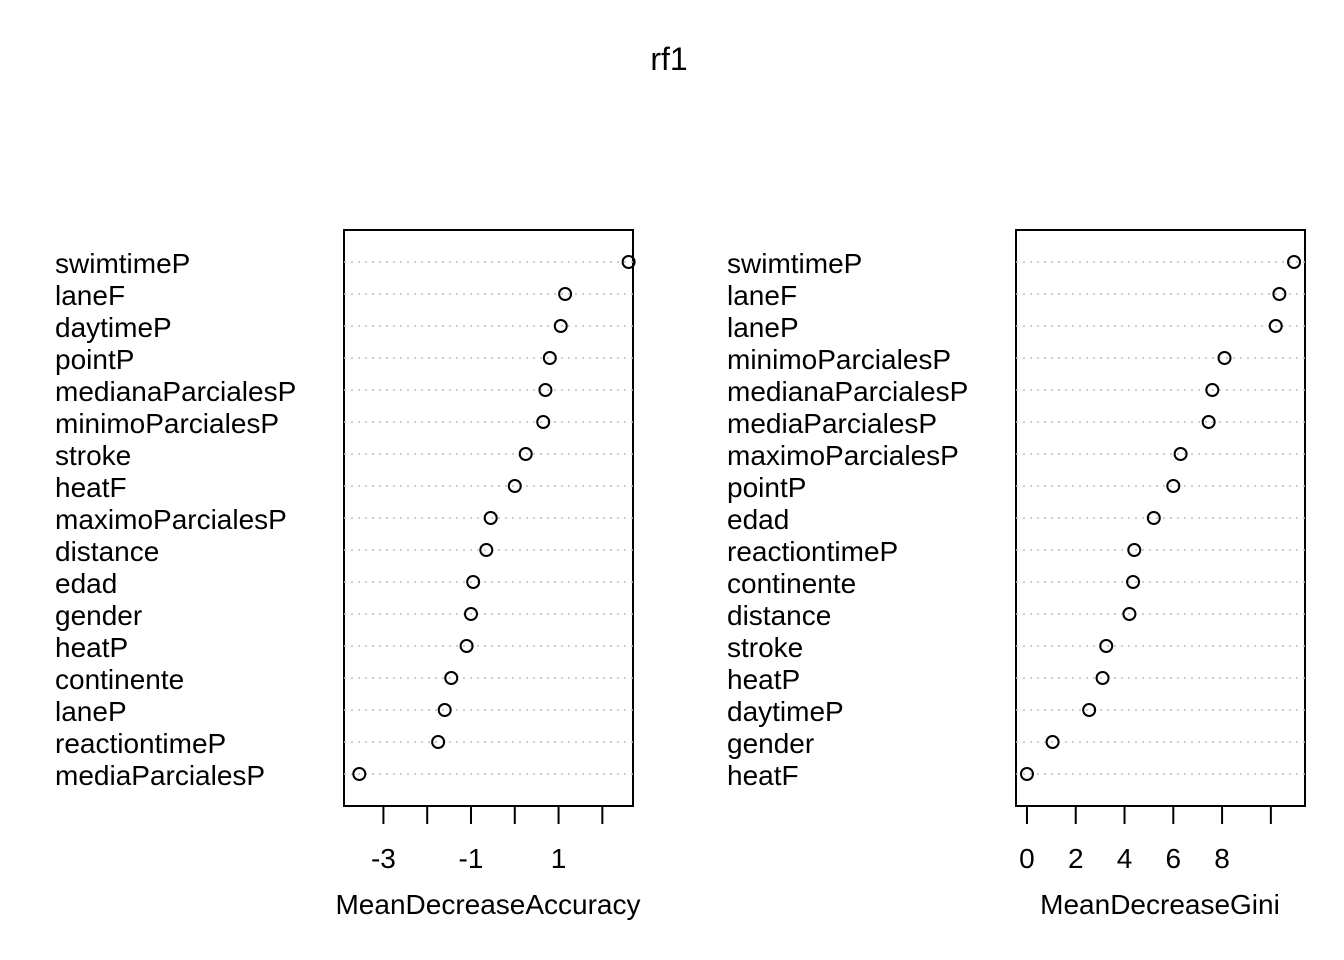 This screenshot has width=1344, height=960. Describe the element at coordinates (1222, 858) in the screenshot. I see `x-tick-label: 8` at that location.